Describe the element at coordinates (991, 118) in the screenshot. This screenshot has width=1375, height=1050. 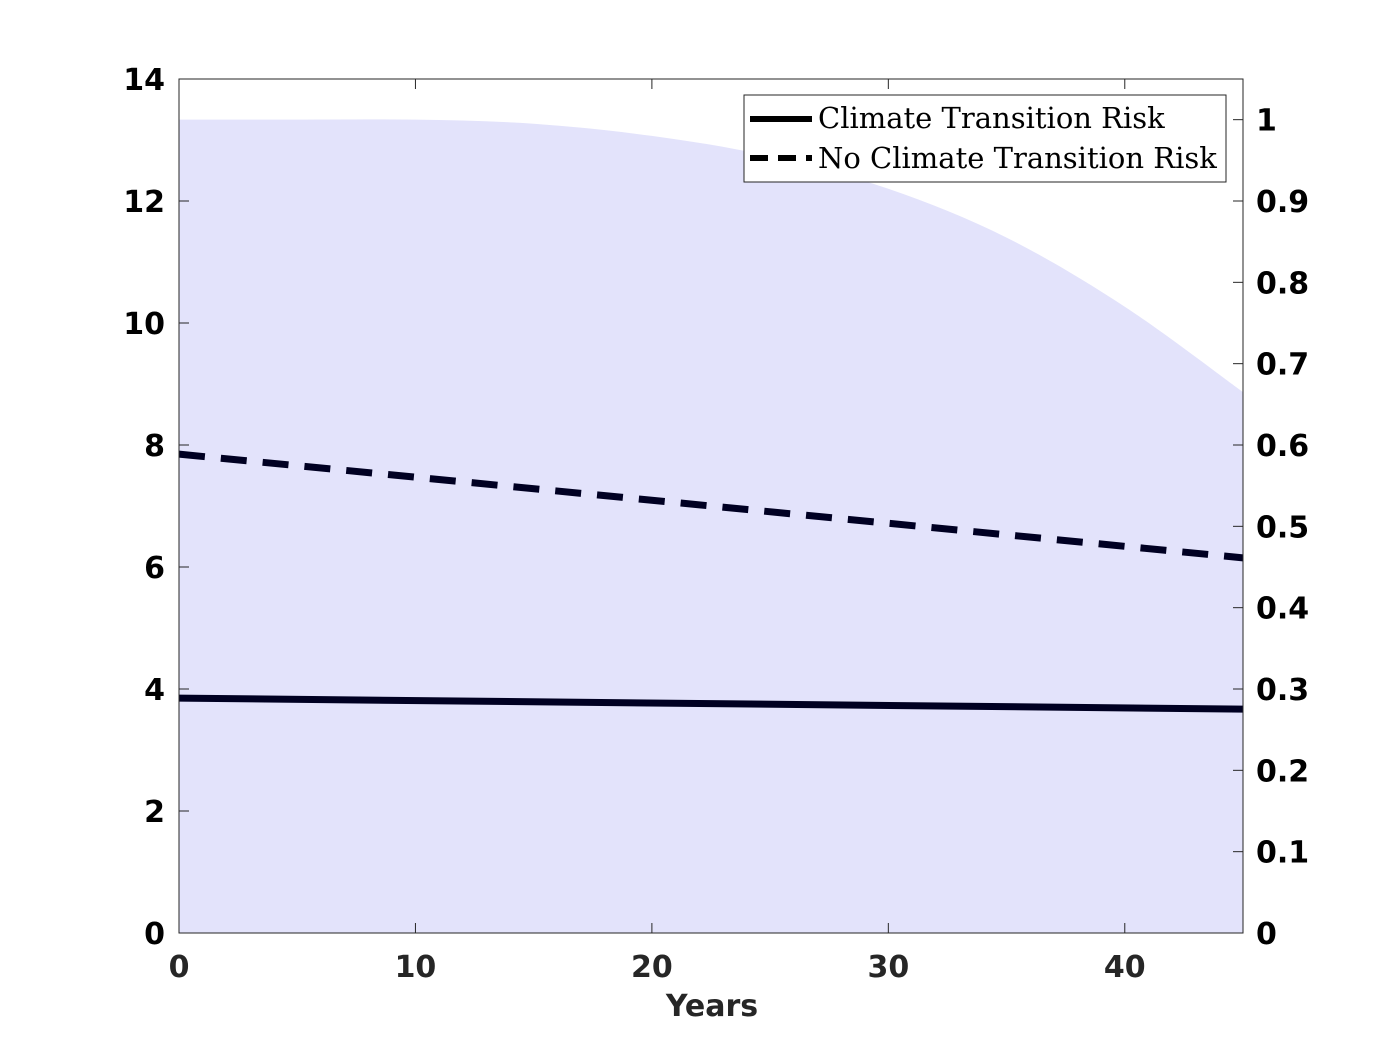
I see `legend-entry-climate-transition-risk: Climate Transition Risk` at that location.